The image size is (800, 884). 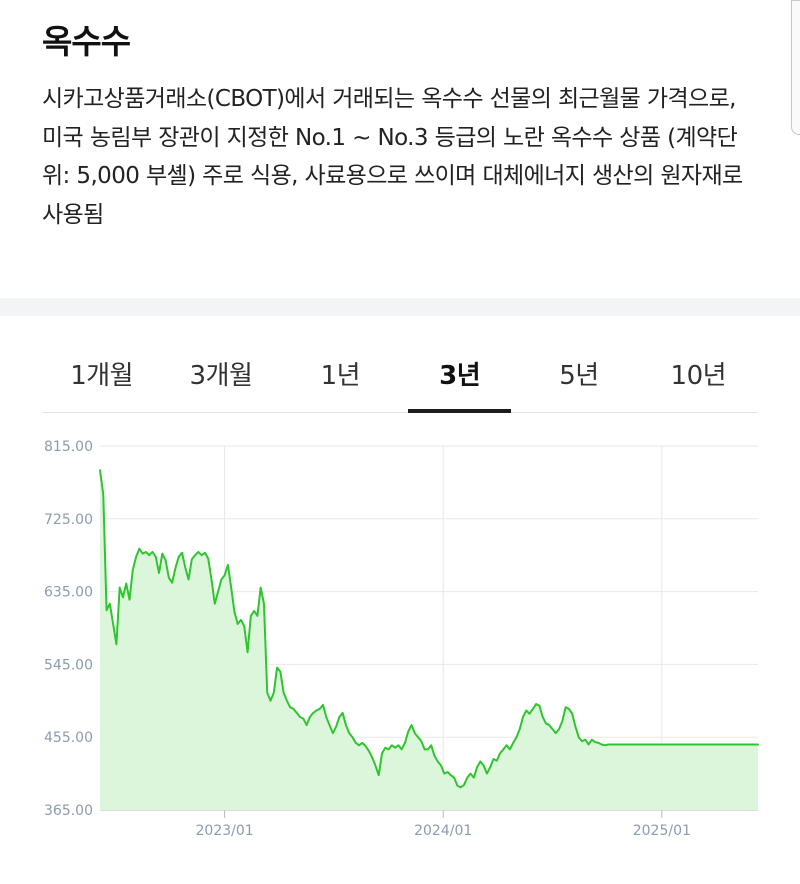 What do you see at coordinates (340, 376) in the screenshot?
I see `tab-1-year: 1년` at bounding box center [340, 376].